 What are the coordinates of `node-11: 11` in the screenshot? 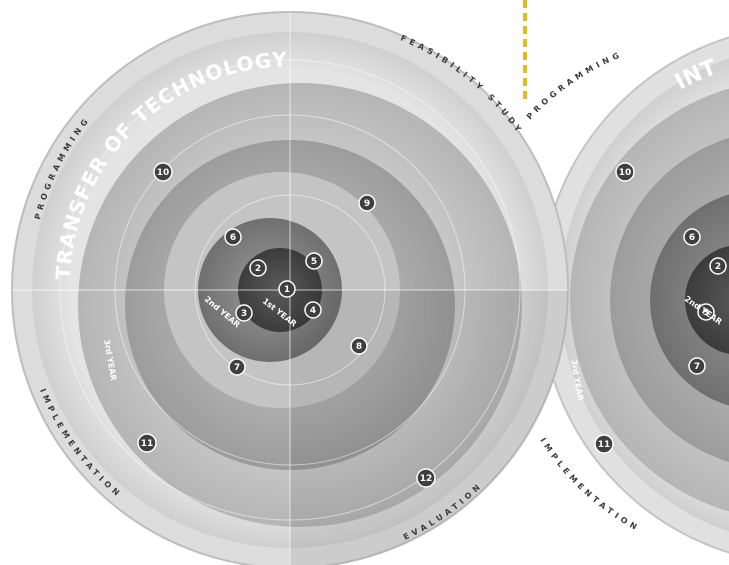 It's located at (147, 443).